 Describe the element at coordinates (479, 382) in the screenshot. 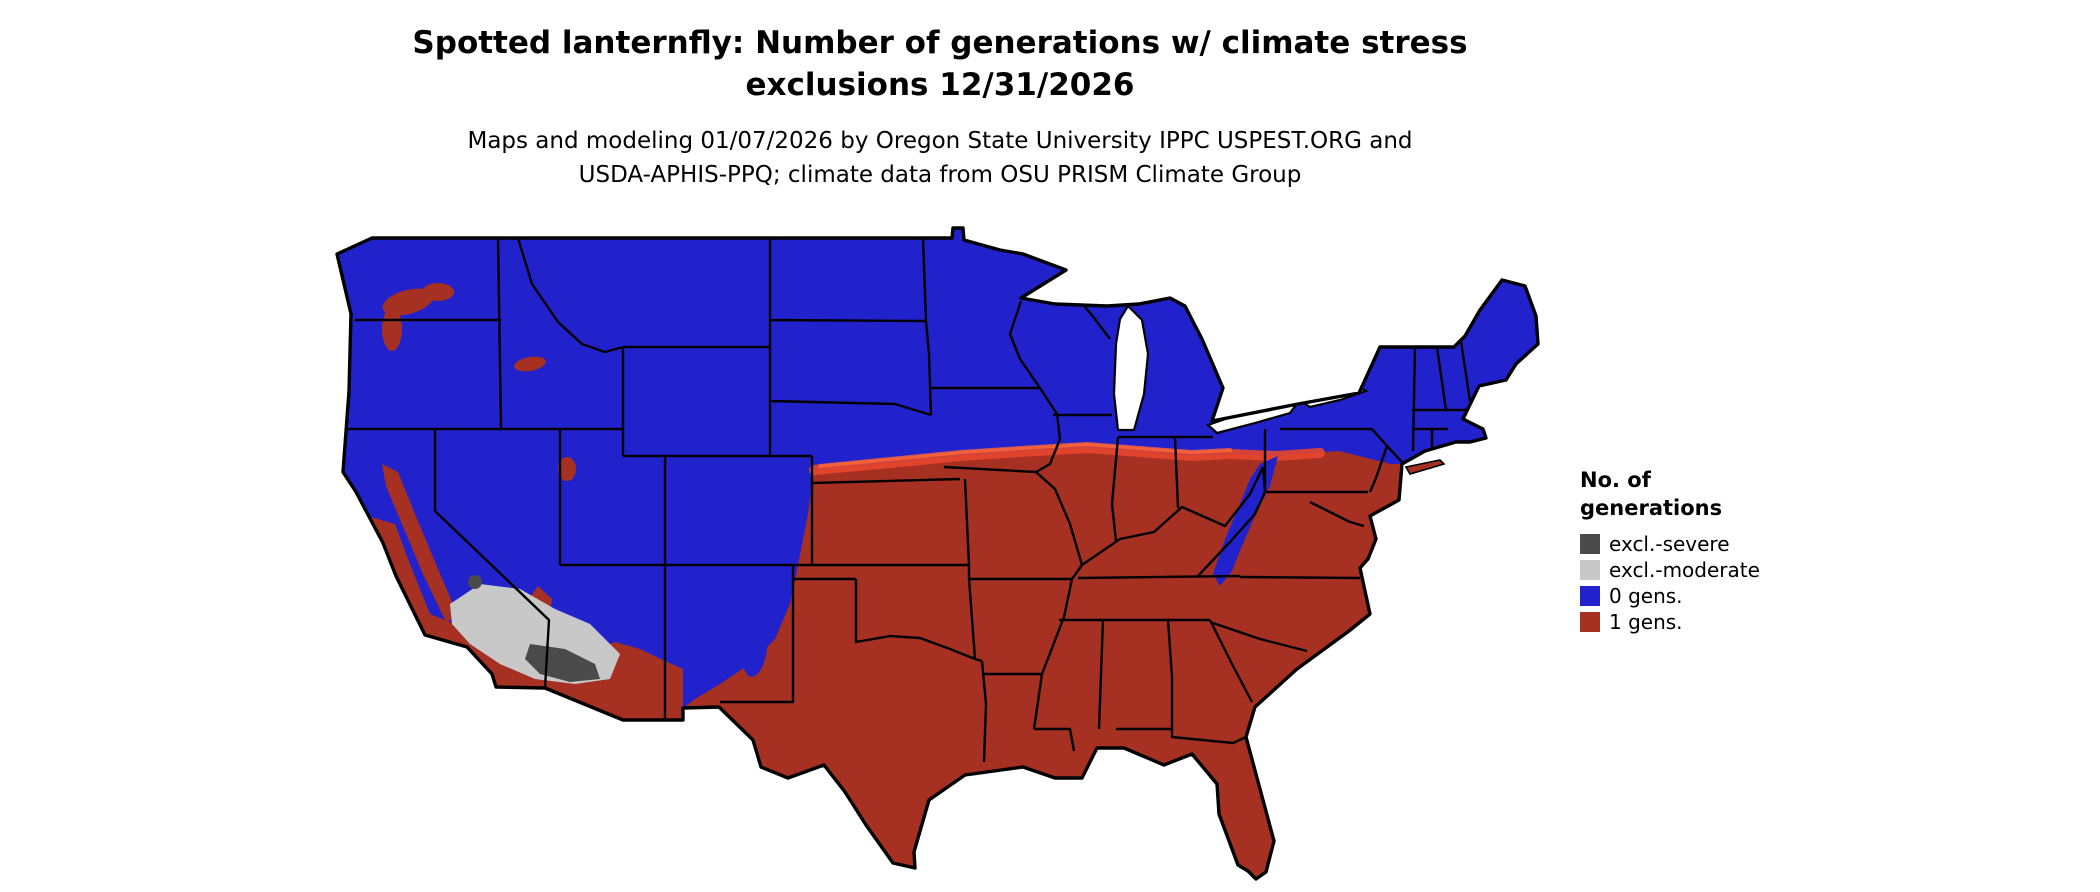

I see `region-one-generation-pockets` at that location.